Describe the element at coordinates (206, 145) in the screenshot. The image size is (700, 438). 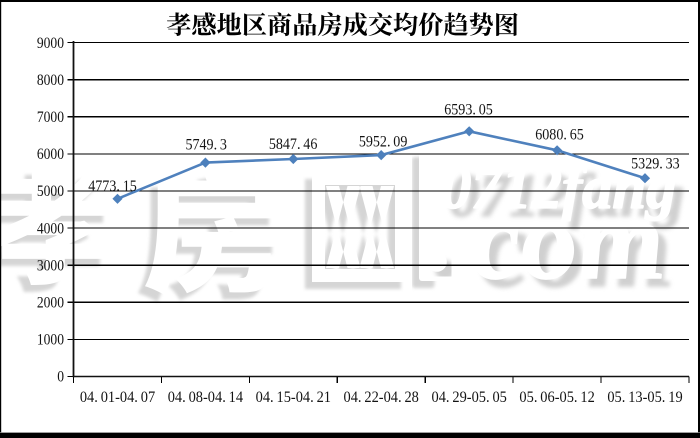
I see `svg-text: 5749. 3` at that location.